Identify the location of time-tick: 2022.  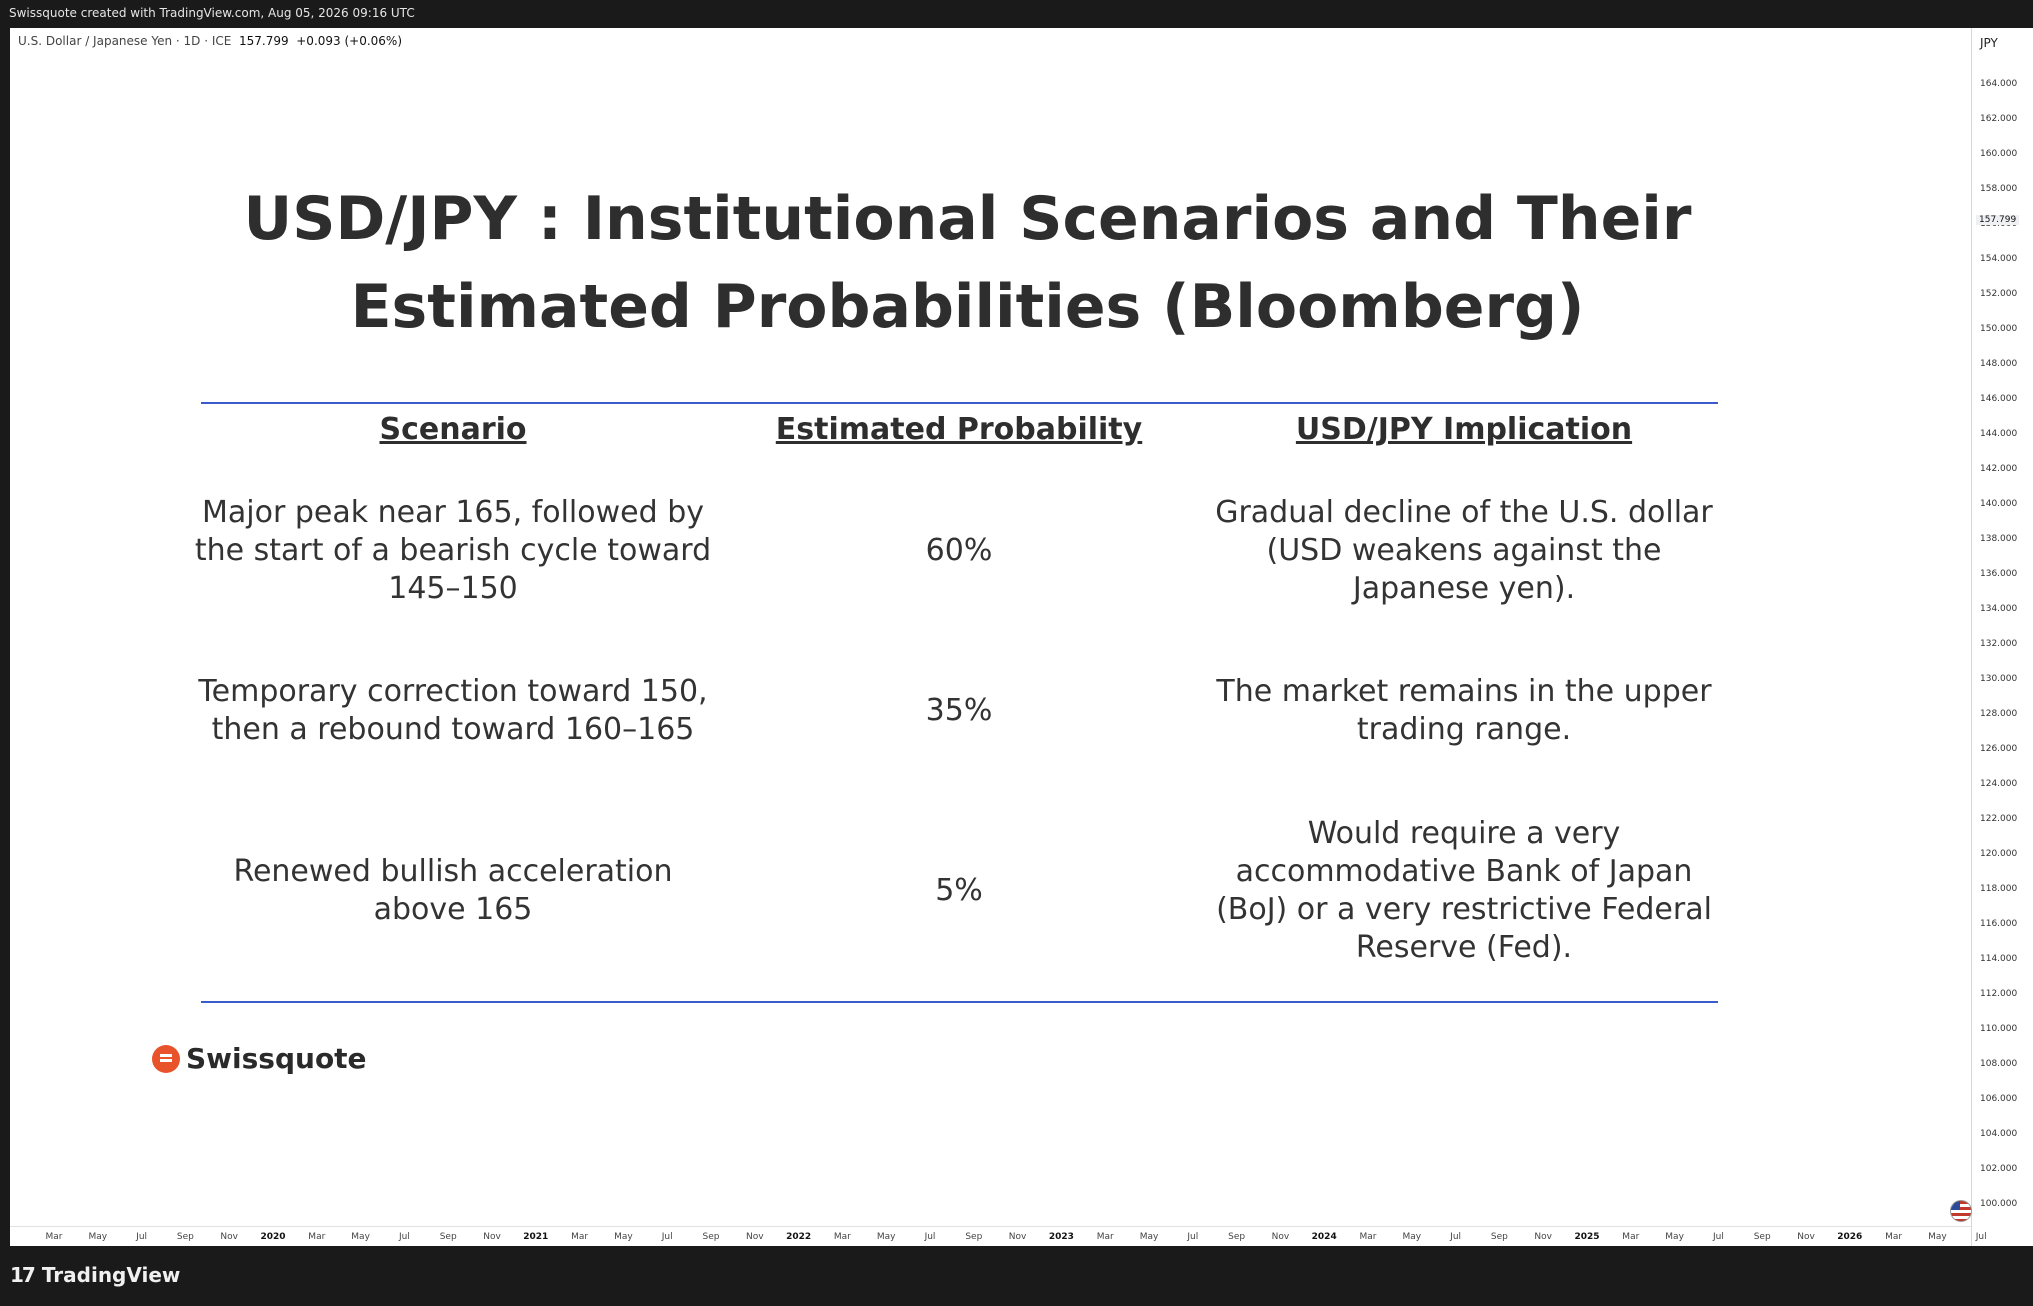
(799, 1237).